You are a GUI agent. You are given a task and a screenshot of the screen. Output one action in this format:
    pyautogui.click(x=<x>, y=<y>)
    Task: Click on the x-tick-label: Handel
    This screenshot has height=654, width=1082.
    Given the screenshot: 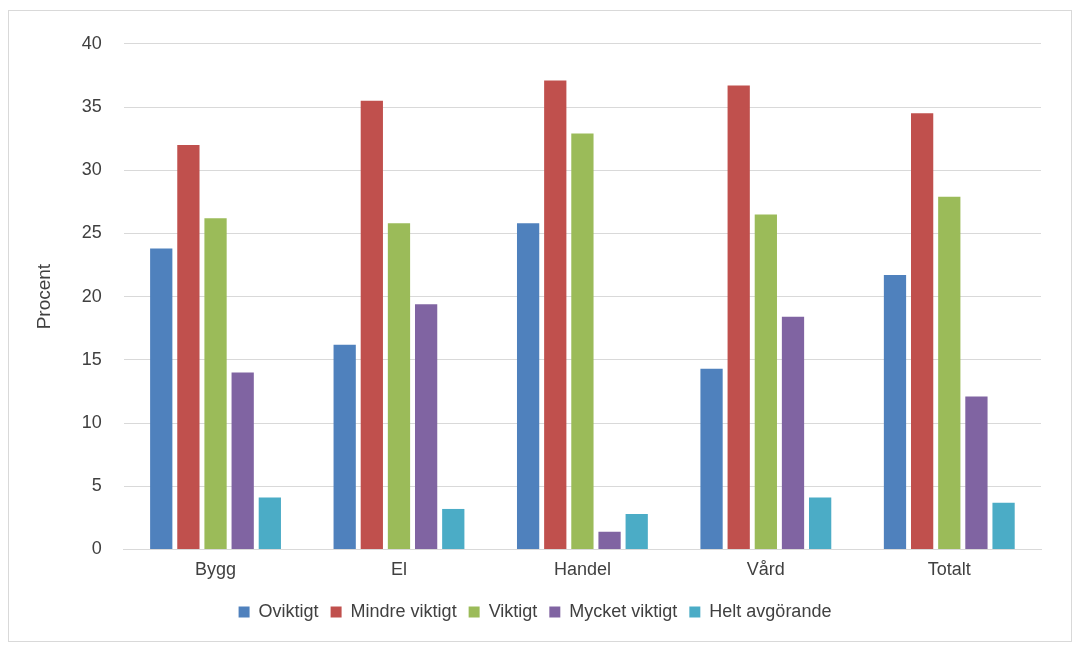 What is the action you would take?
    pyautogui.click(x=582, y=569)
    